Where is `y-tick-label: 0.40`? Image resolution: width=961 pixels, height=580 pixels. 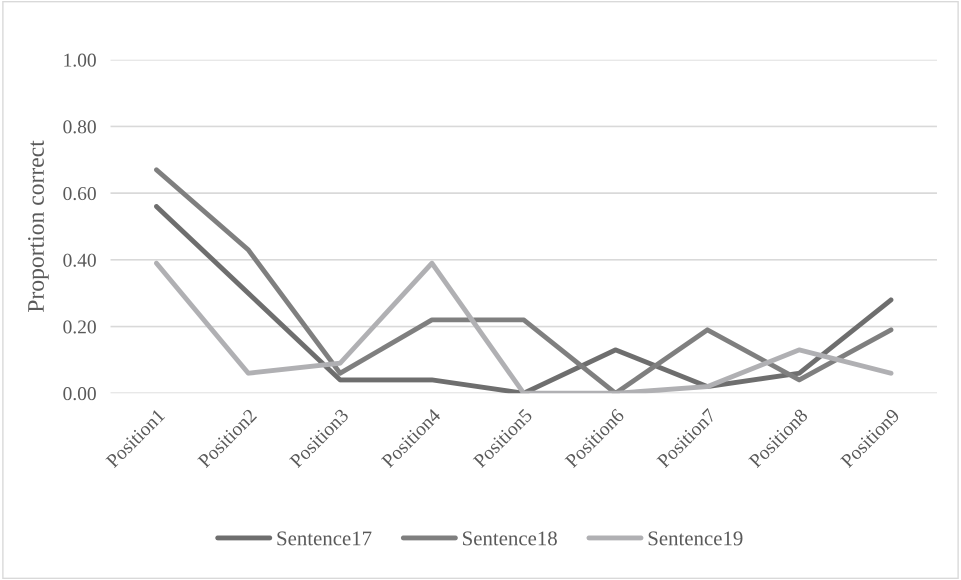
y-tick-label: 0.40 is located at coordinates (79, 260).